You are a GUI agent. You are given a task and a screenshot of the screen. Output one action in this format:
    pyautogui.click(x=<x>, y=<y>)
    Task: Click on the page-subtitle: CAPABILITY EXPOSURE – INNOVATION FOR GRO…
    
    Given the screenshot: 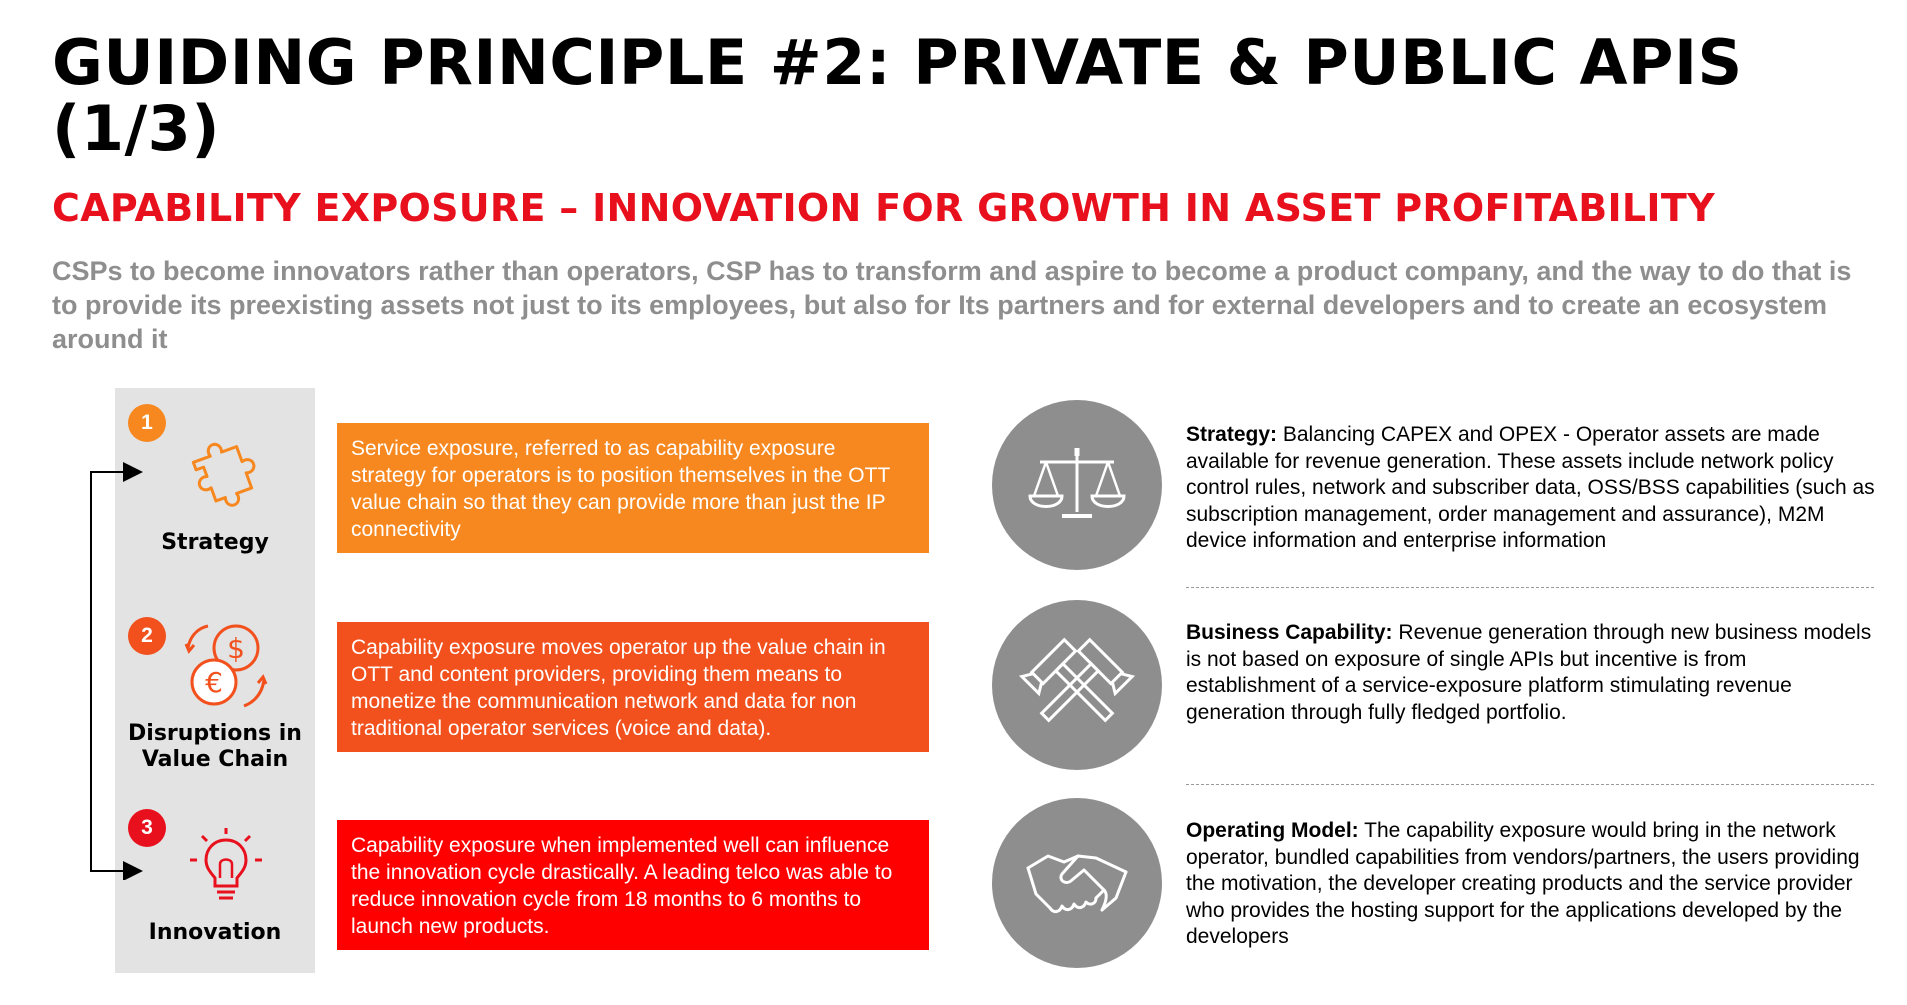 What is the action you would take?
    pyautogui.click(x=883, y=208)
    